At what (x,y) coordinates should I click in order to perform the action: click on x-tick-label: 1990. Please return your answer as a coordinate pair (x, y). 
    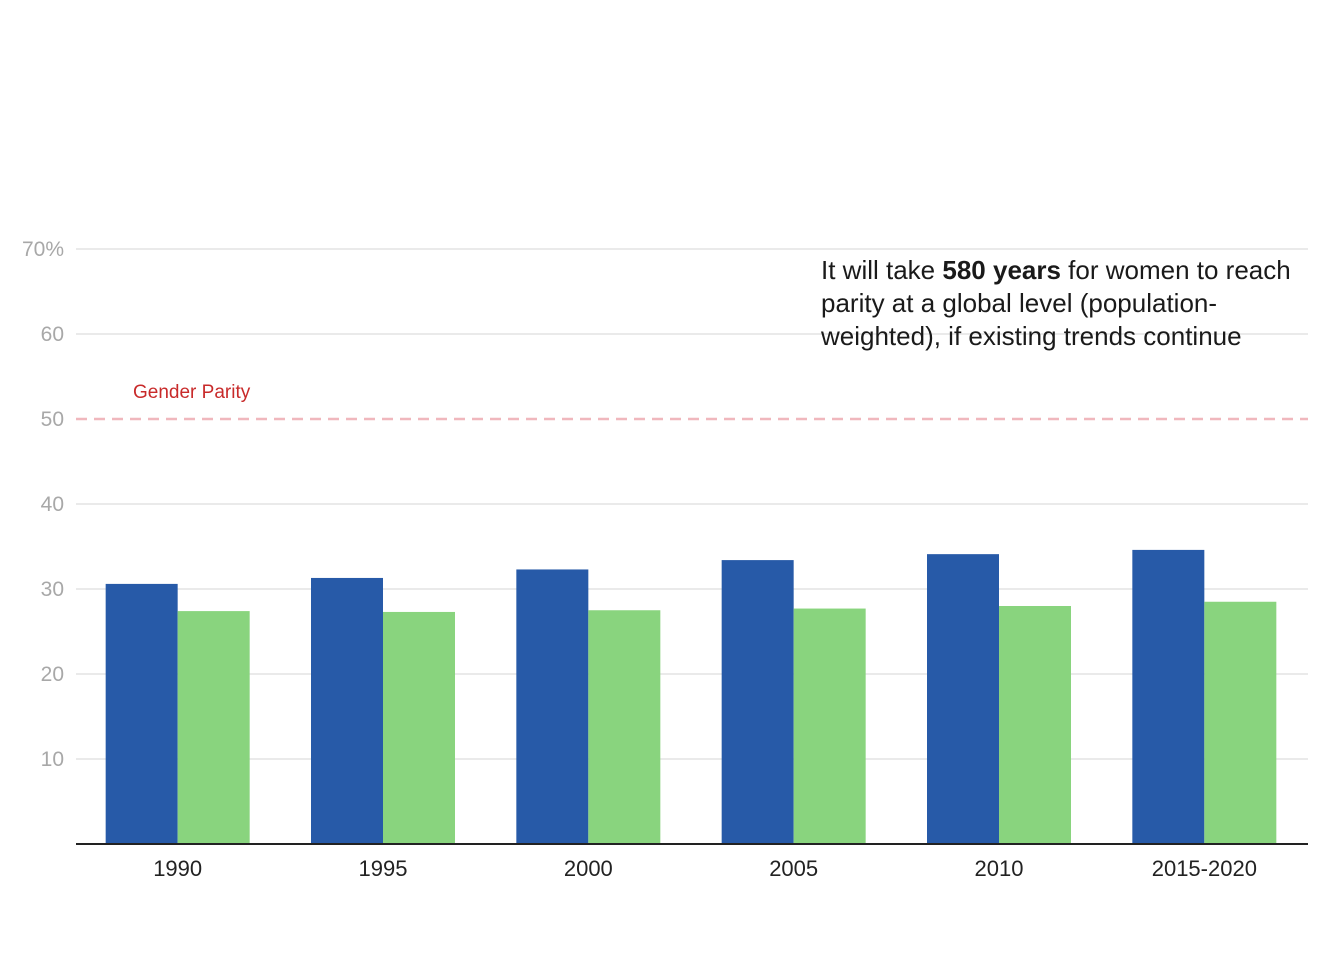
    Looking at the image, I should click on (177, 868).